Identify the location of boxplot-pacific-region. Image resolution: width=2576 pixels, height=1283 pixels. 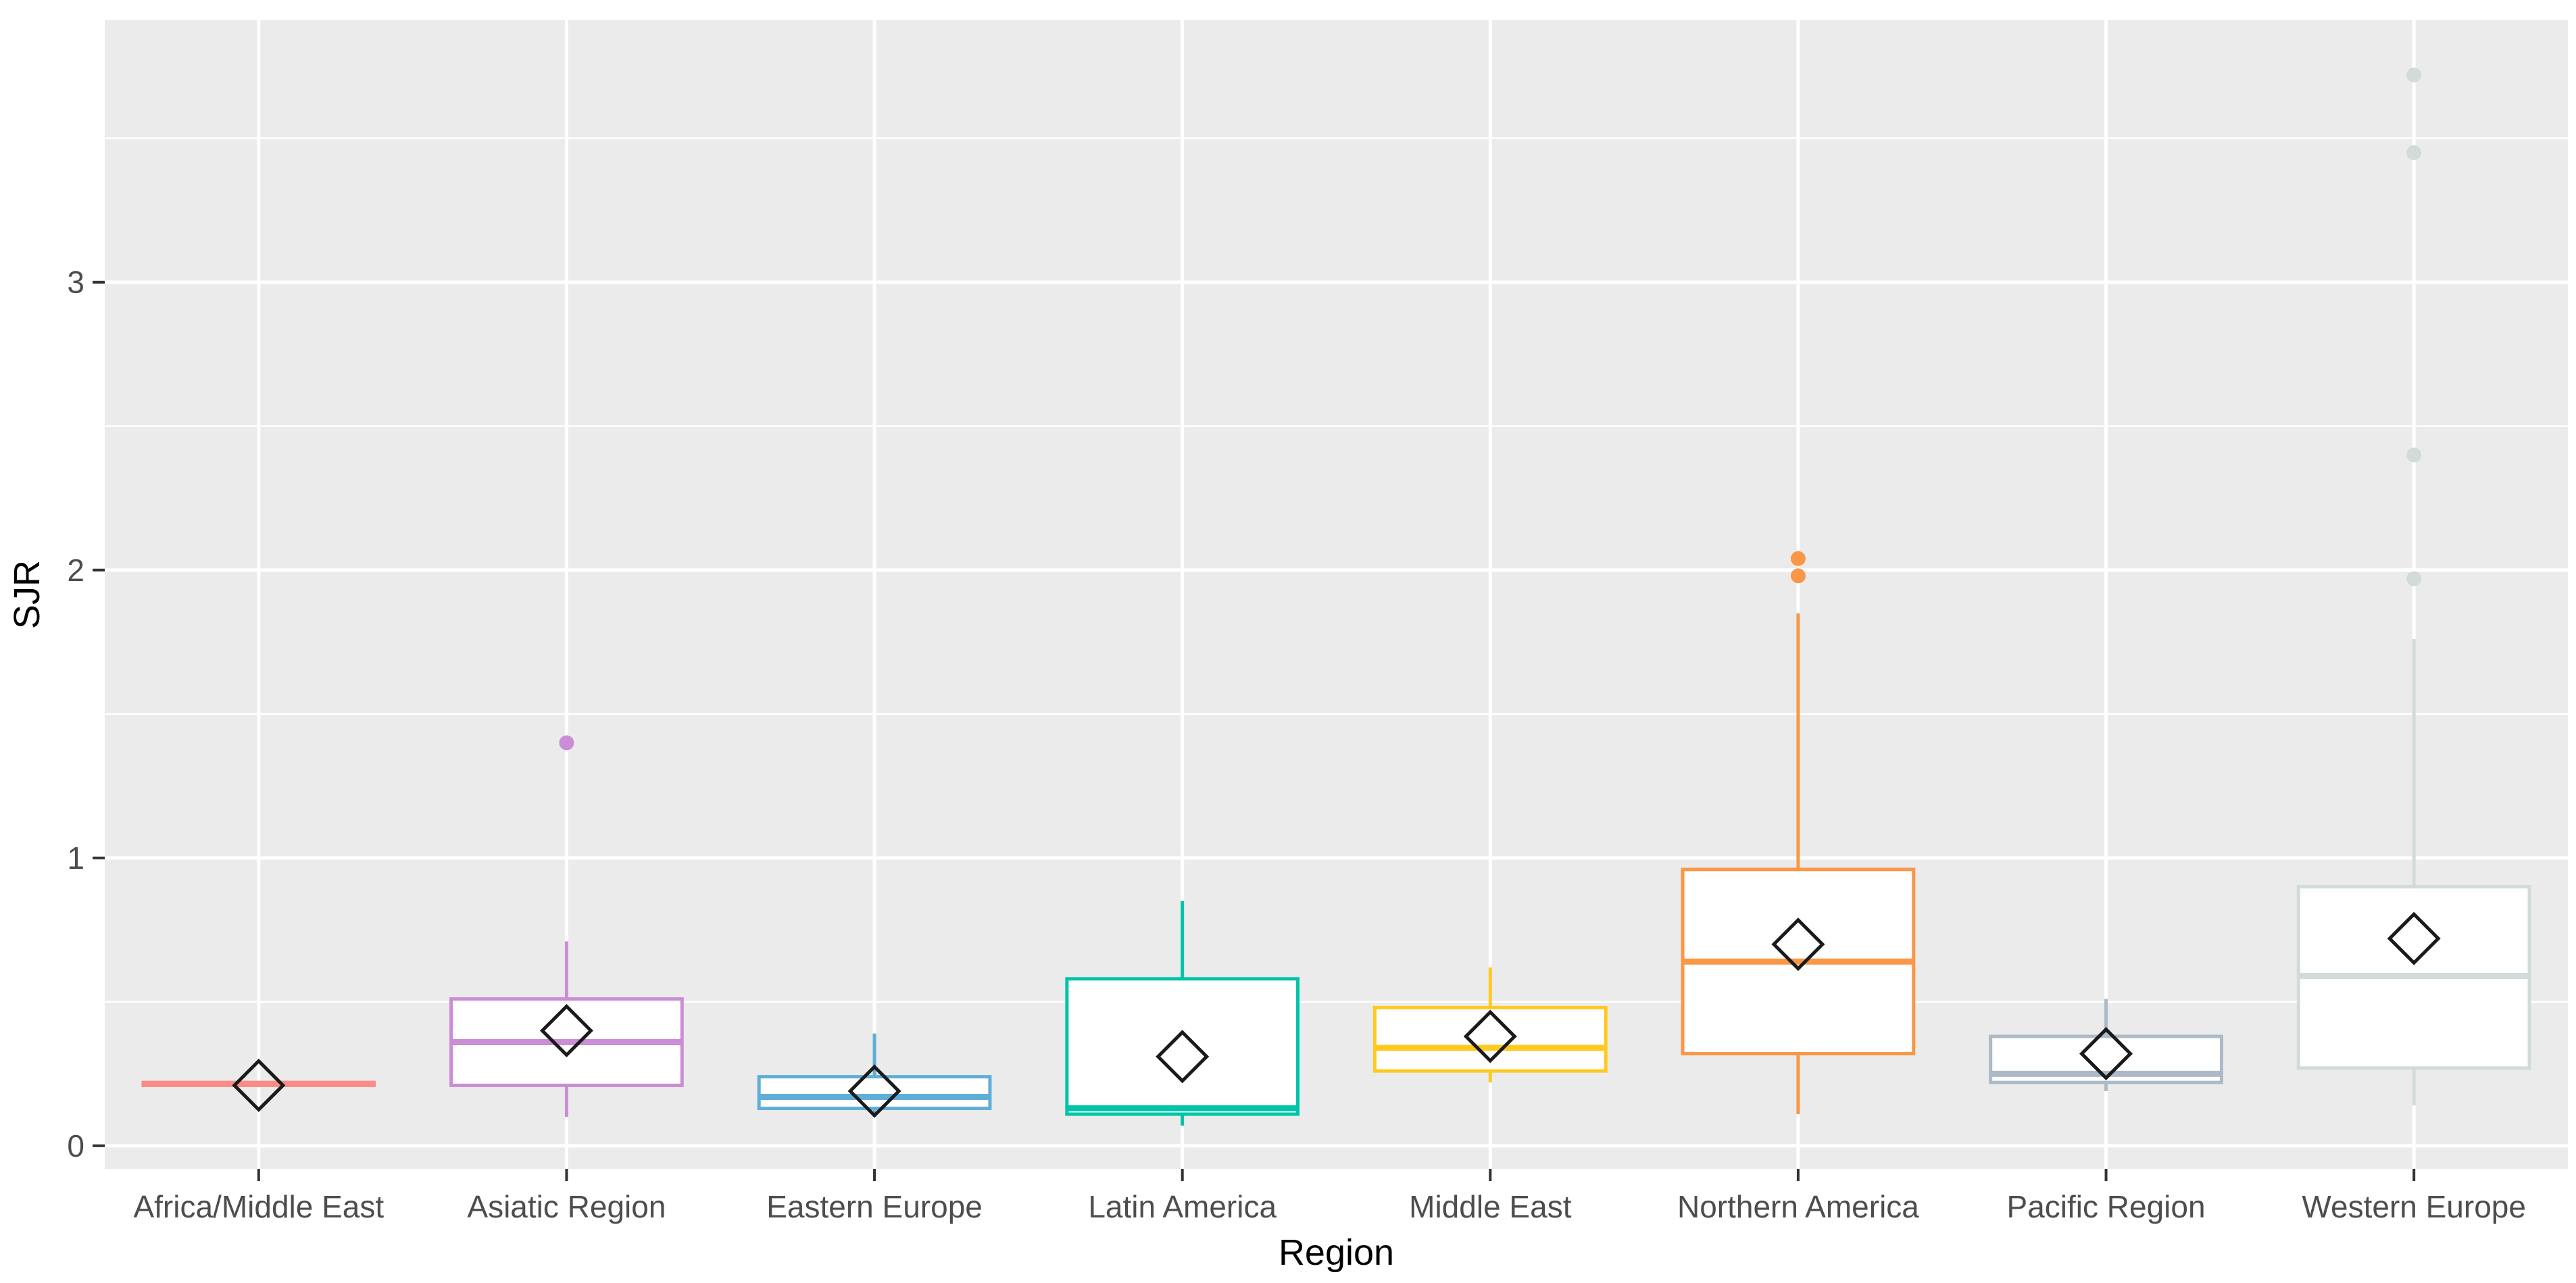
(2106, 1045).